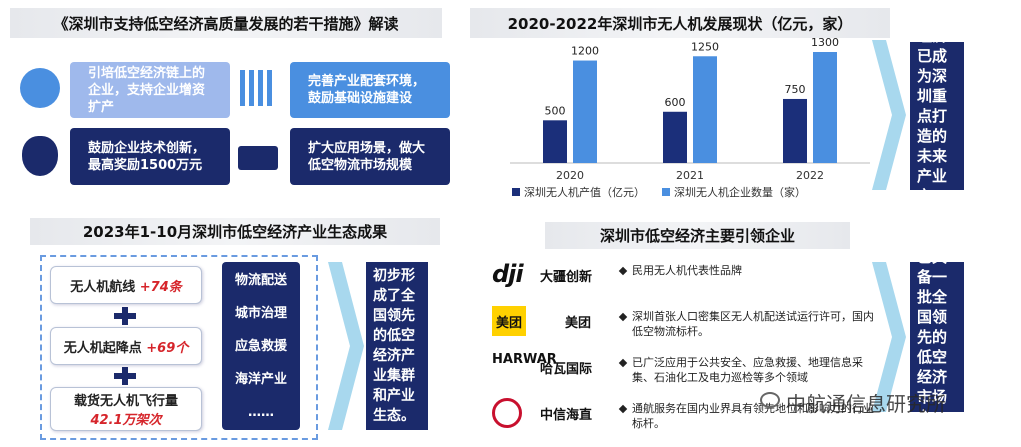 Image resolution: width=1021 pixels, height=447 pixels. I want to click on item-value: +74条, so click(160, 287).